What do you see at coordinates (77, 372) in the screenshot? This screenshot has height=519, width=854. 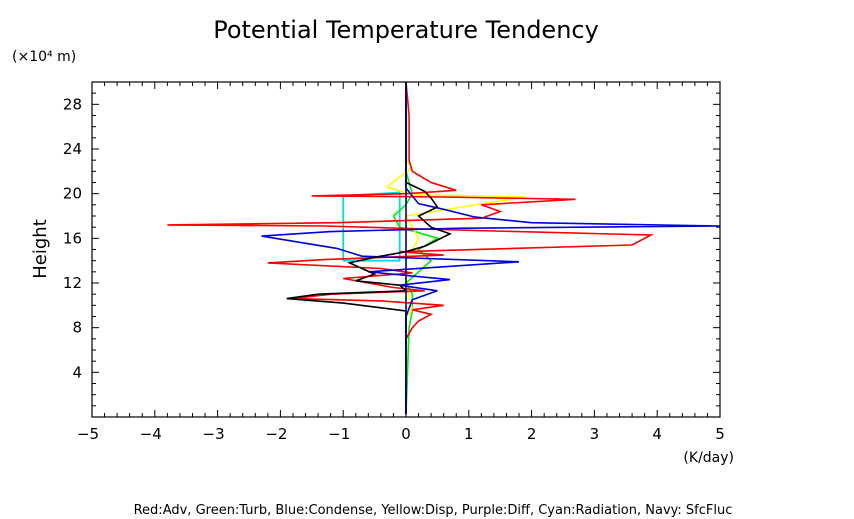 I see `y-tick-label: 4` at bounding box center [77, 372].